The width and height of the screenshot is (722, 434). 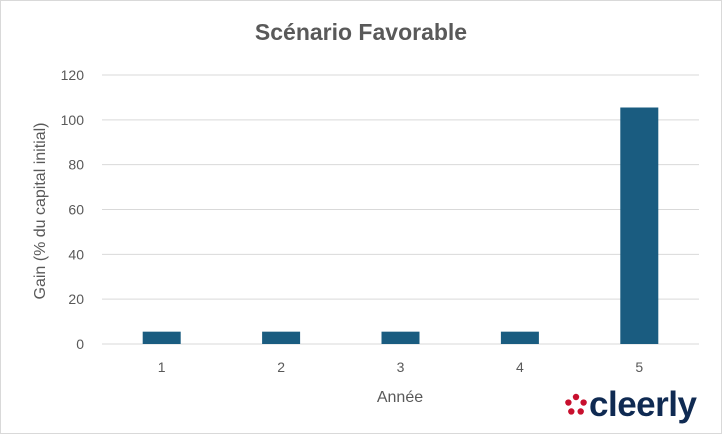 I want to click on y-tick-label: 0, so click(x=80, y=344).